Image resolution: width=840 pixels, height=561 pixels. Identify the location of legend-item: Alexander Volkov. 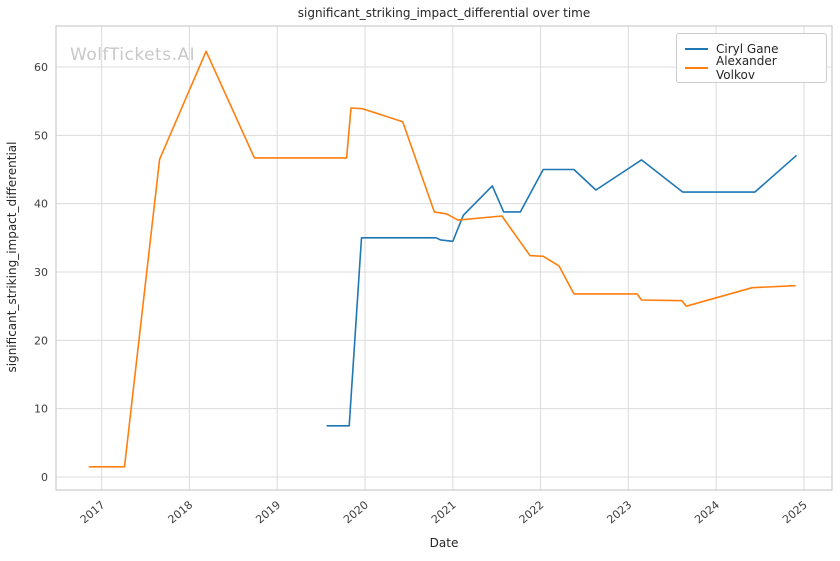
(751, 68).